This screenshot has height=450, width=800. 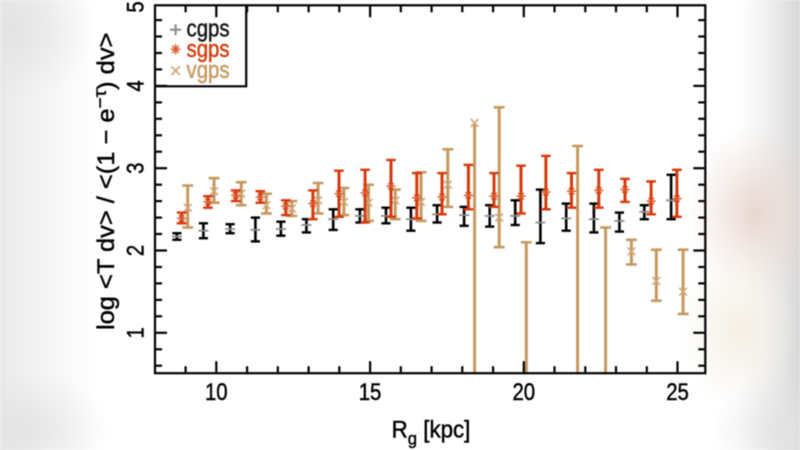 I want to click on svg-text: 3, so click(x=135, y=168).